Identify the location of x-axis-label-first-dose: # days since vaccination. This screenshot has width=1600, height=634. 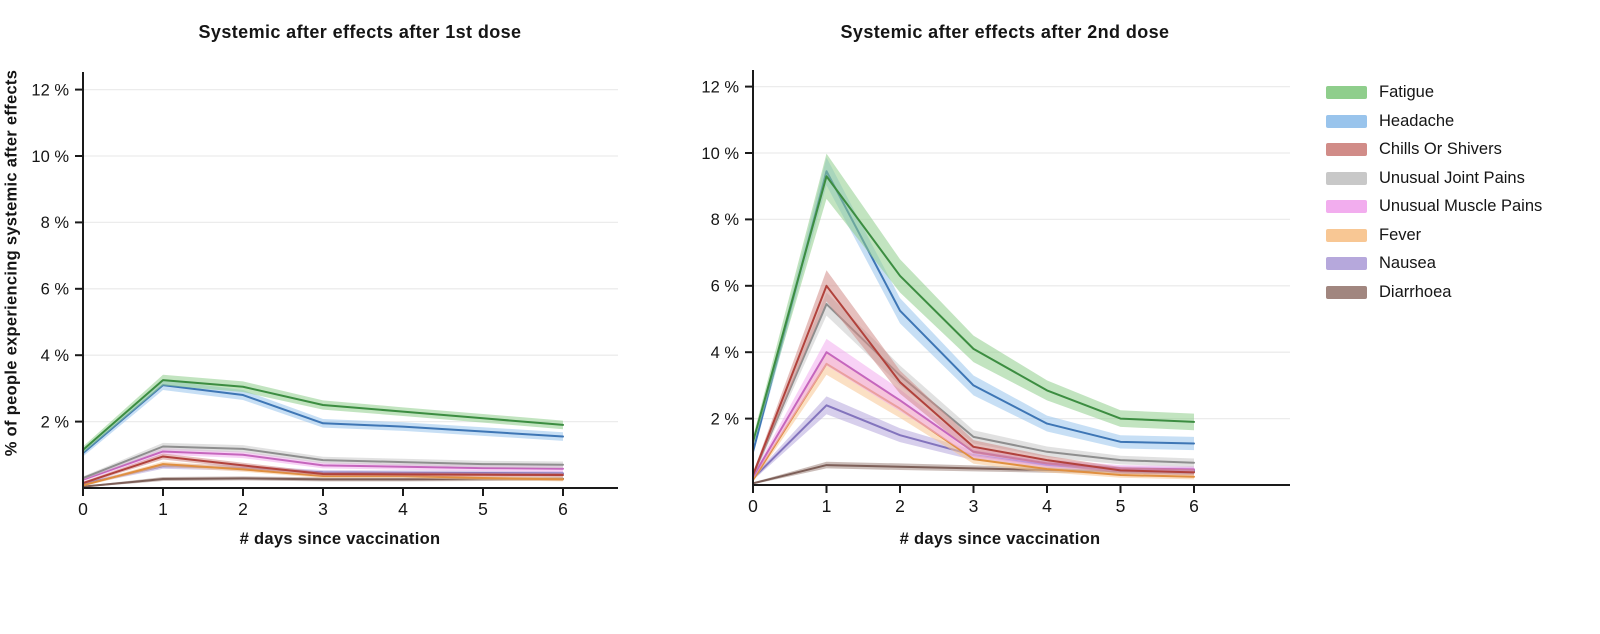
(340, 539).